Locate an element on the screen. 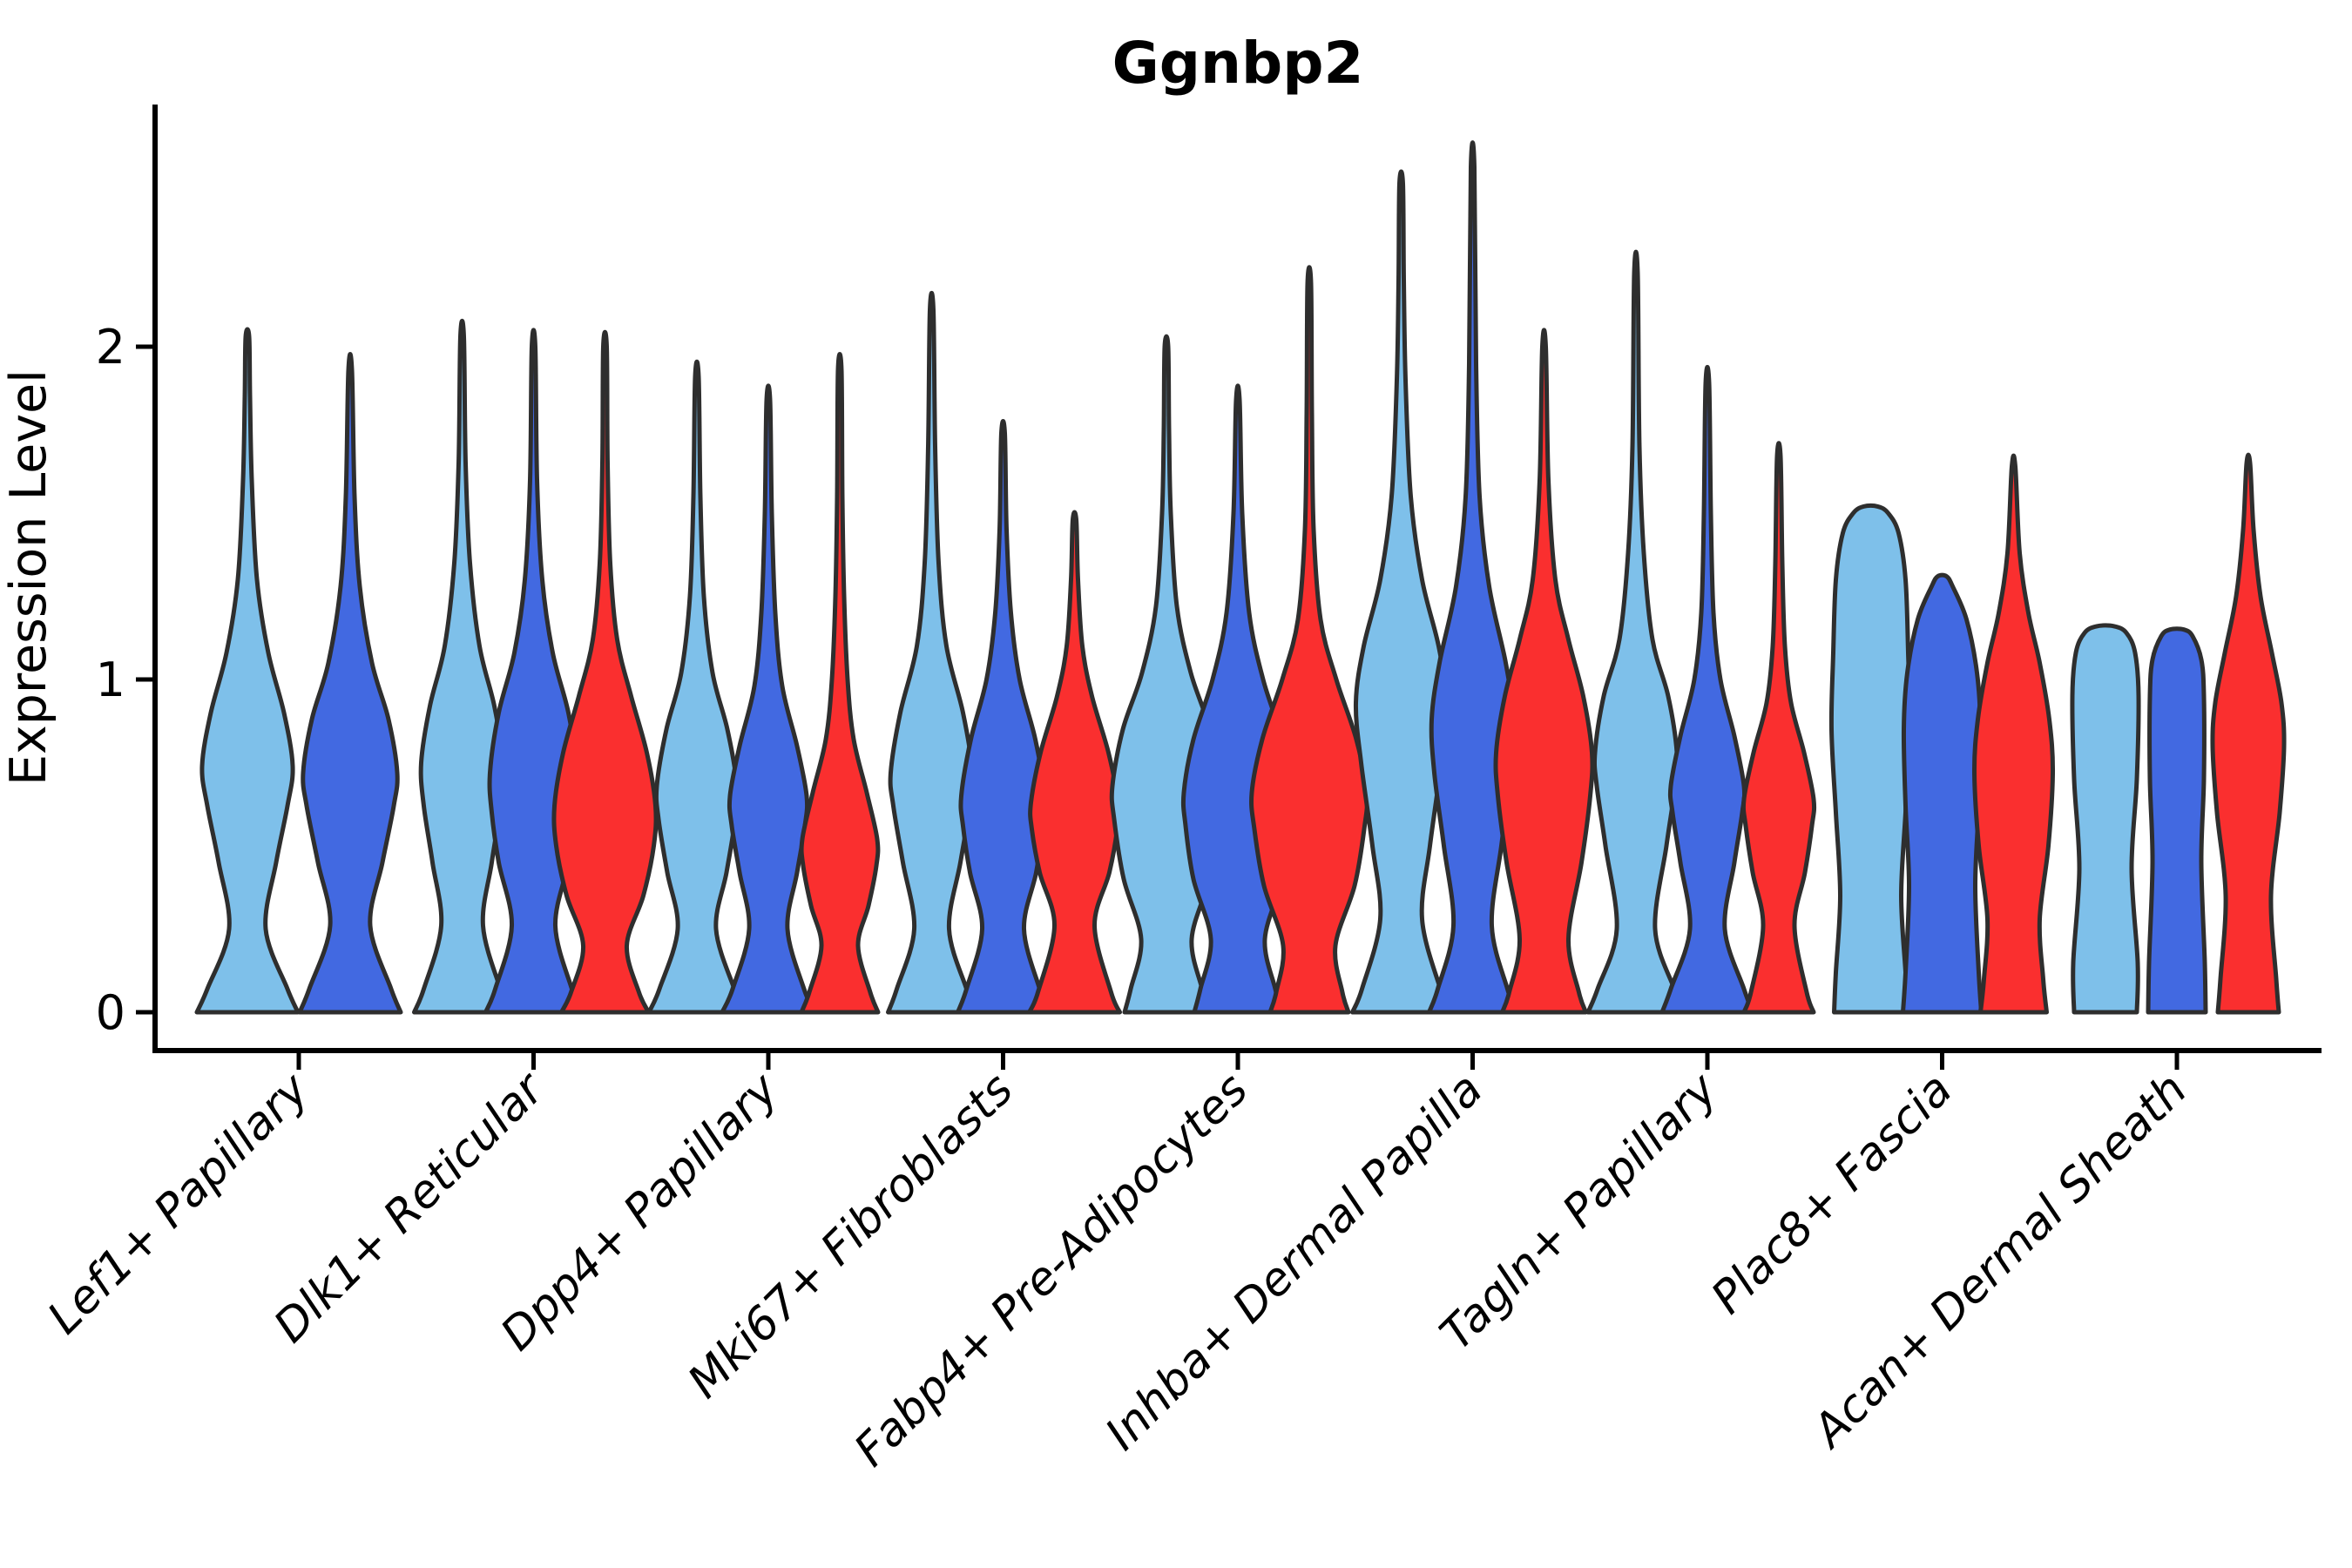 Image resolution: width=2352 pixels, height=1568 pixels. y-axis-label: Expression Level is located at coordinates (28, 577).